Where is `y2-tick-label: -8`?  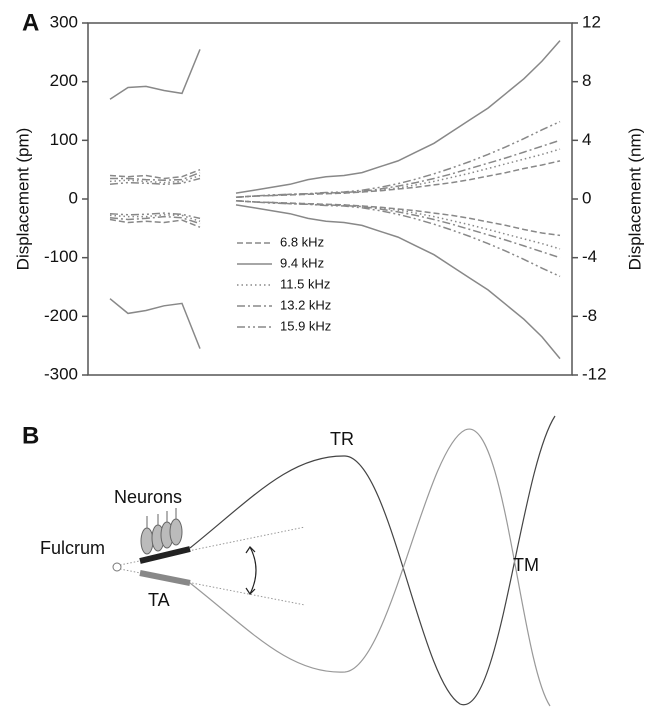
y2-tick-label: -8 is located at coordinates (589, 315).